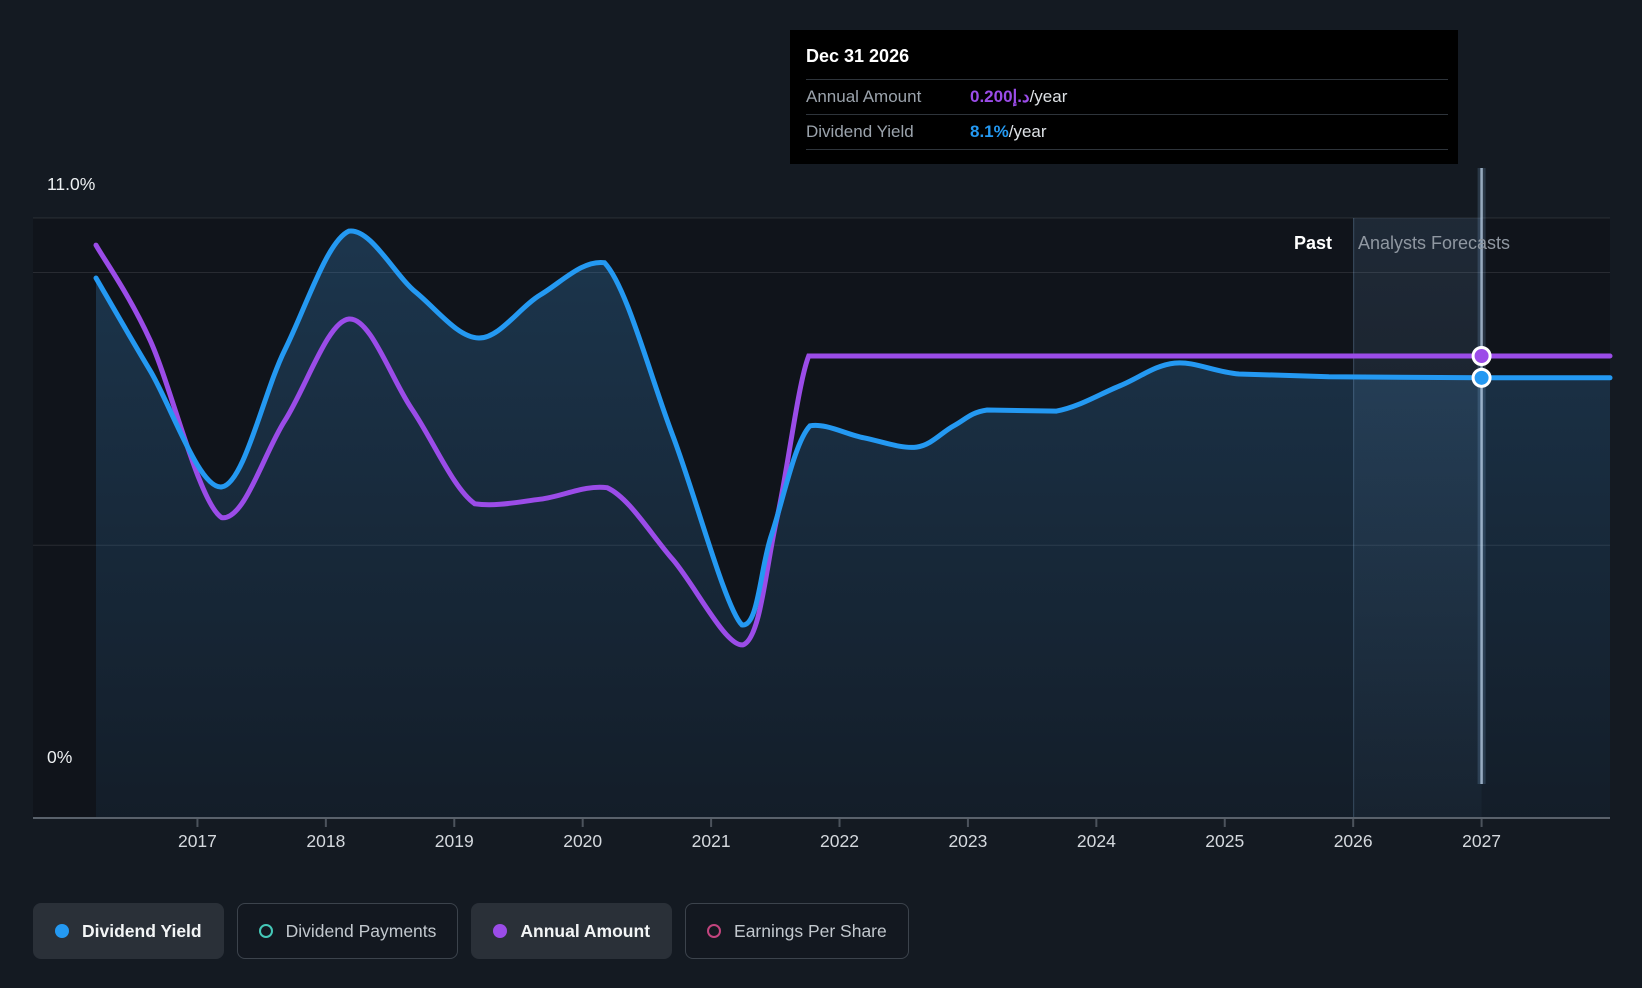  I want to click on tooltip-row-dividend-yield: Dividend Yield 8.1% /year, so click(1127, 131).